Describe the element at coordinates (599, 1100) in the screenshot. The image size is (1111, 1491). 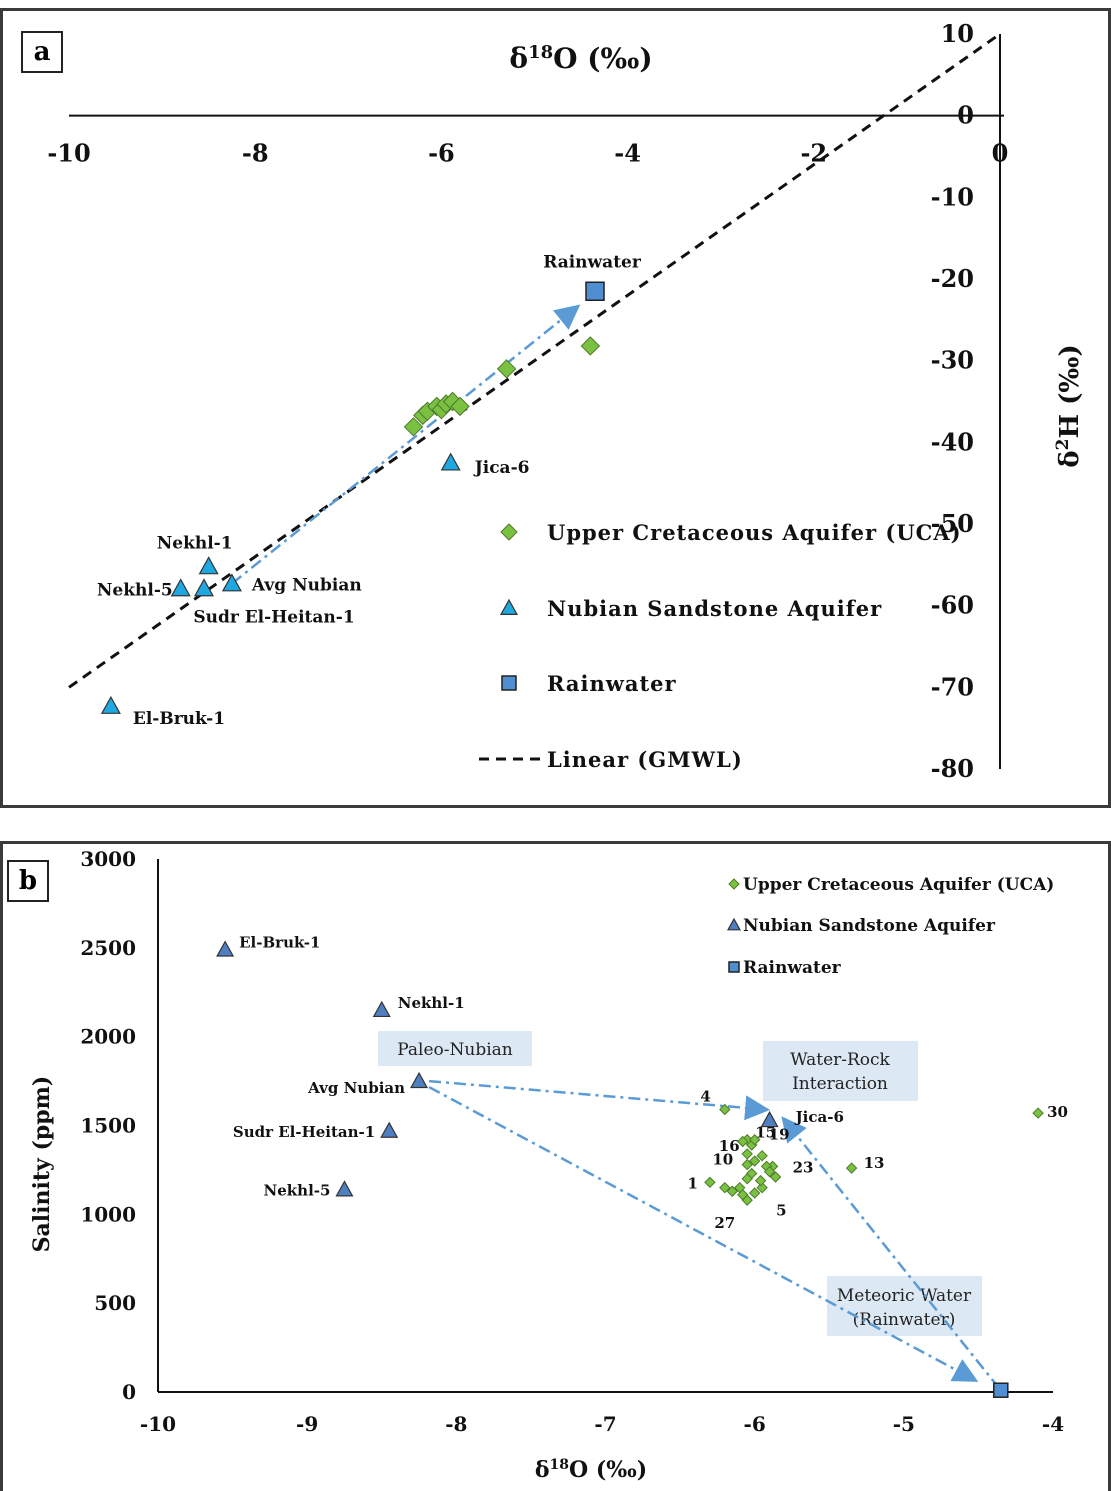
I see `arrow-paleo-to-wr` at that location.